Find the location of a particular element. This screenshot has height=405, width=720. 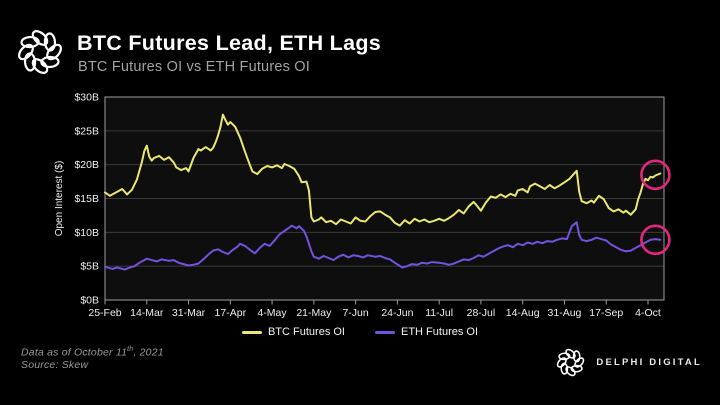

legend-item-eth: ETH Futures OI is located at coordinates (426, 332).